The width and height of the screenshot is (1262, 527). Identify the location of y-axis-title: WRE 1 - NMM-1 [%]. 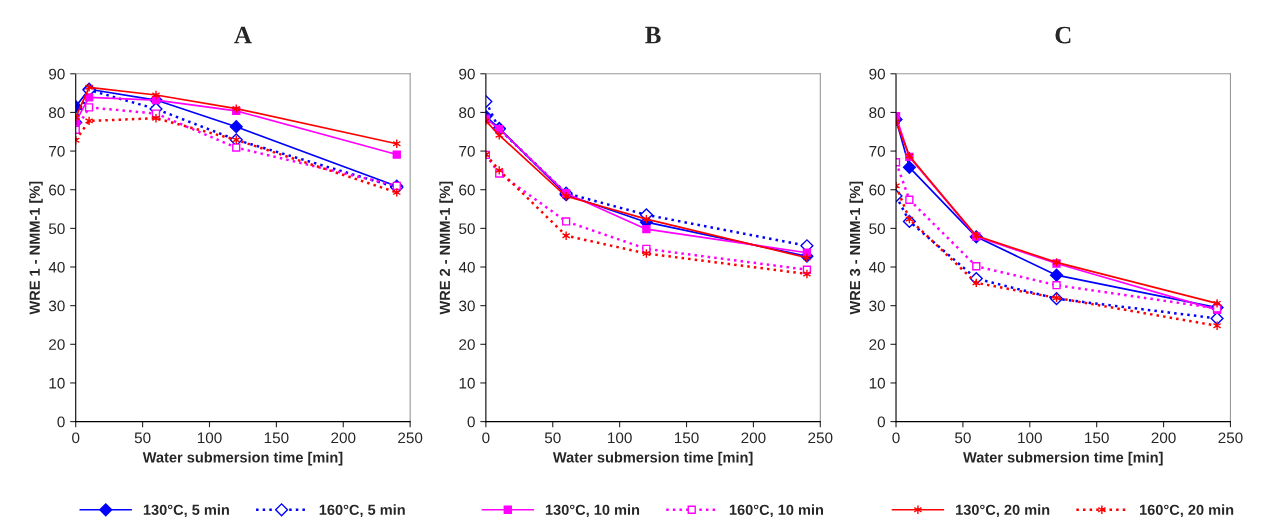
(36, 248).